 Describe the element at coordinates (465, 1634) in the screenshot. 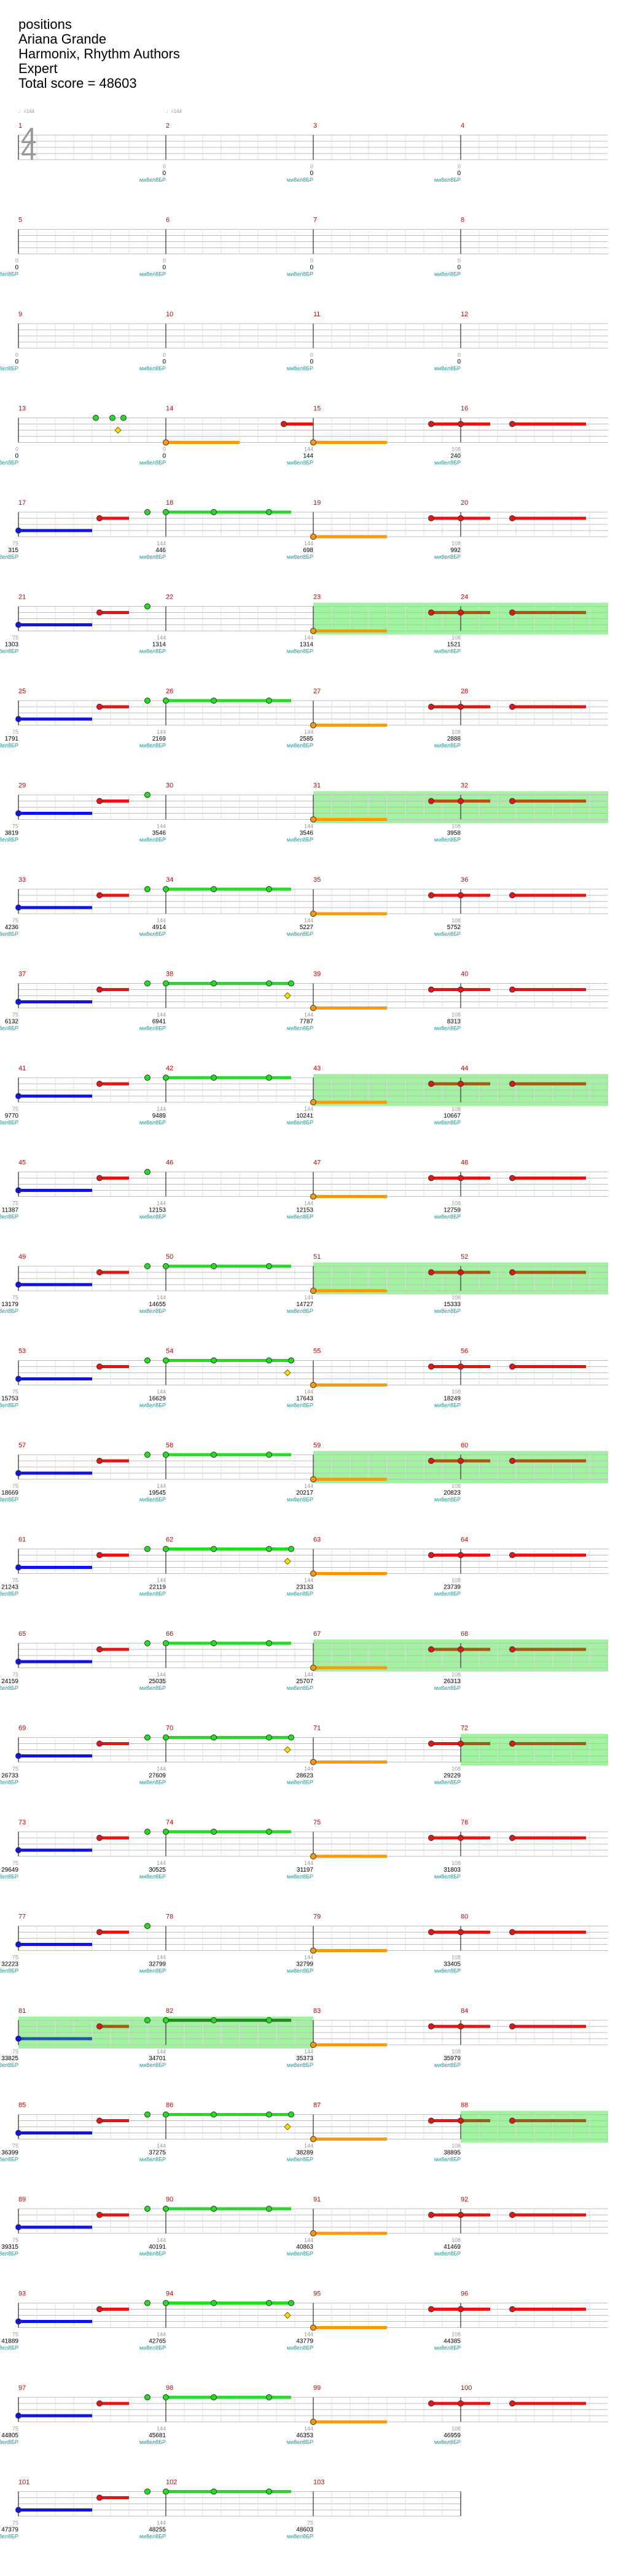

I see `measure-number: 68` at that location.